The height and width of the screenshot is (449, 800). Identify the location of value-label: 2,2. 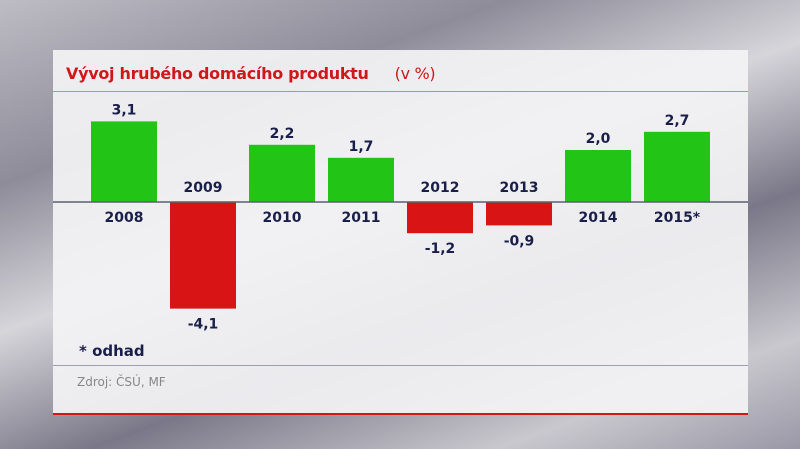
(282, 134).